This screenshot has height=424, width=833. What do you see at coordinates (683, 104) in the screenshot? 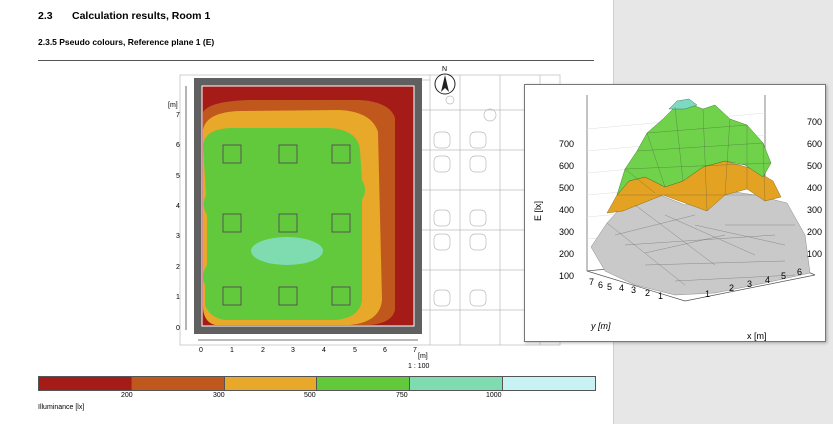
I see `surface-teal-peak` at bounding box center [683, 104].